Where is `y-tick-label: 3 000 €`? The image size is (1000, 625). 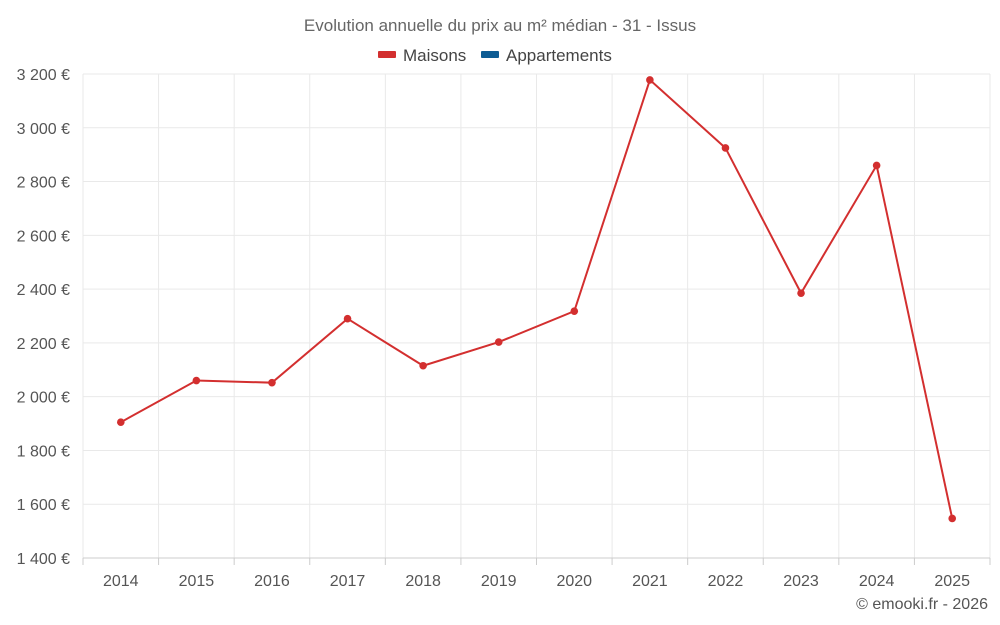 y-tick-label: 3 000 € is located at coordinates (43, 129).